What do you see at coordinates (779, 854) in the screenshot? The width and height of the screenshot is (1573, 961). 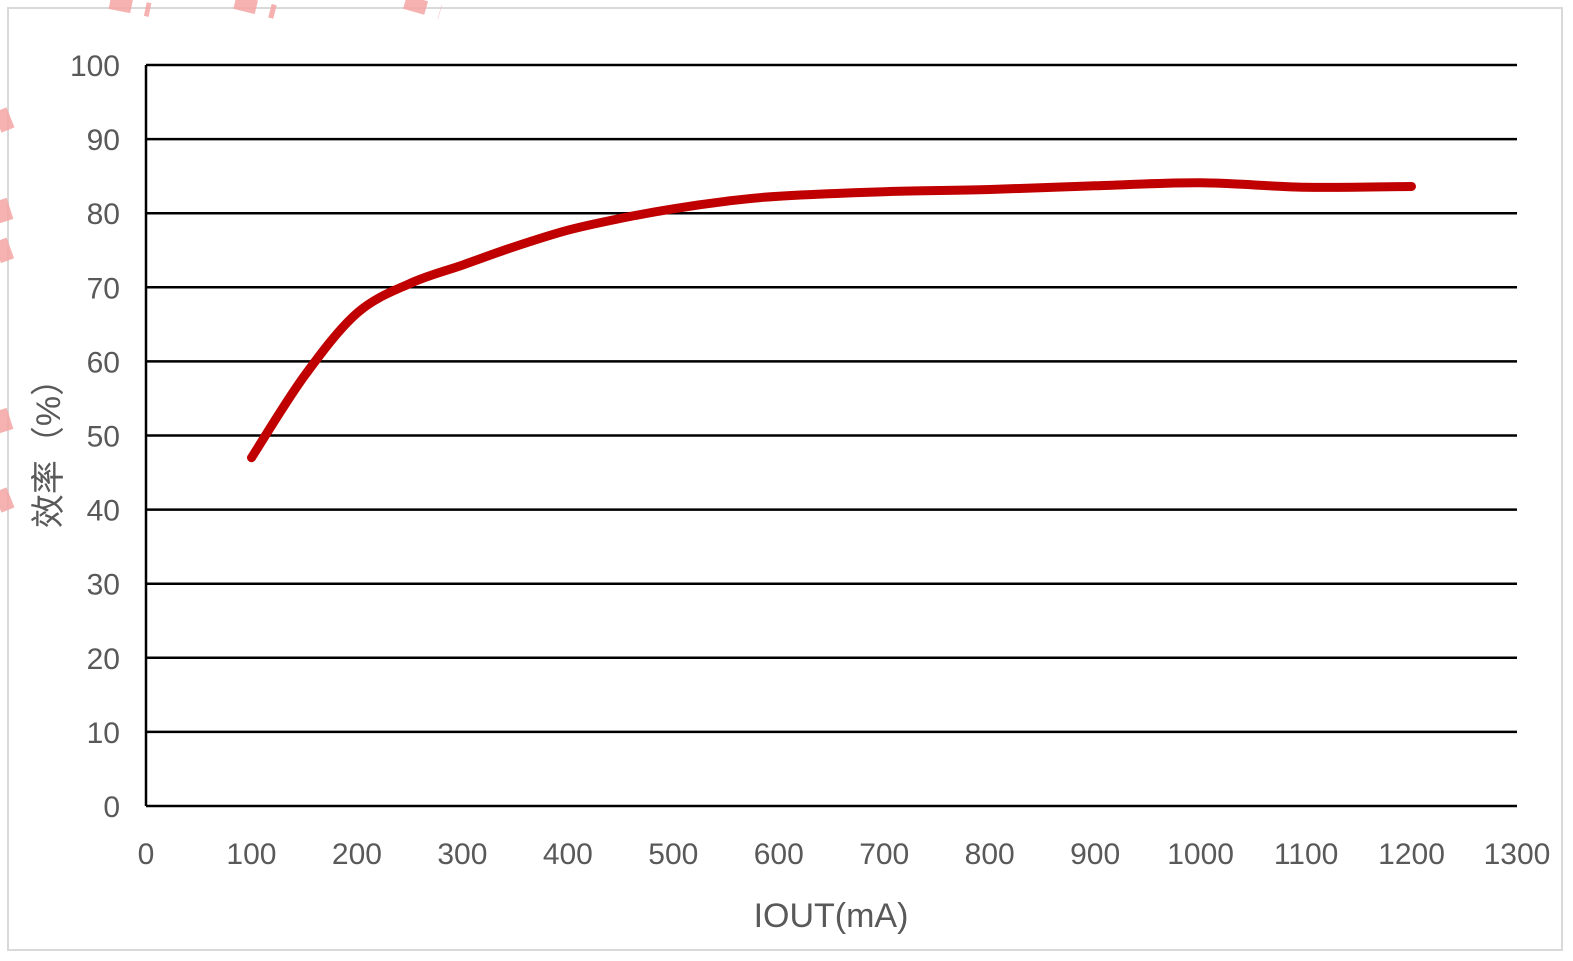 I see `x-tick-label: 600` at bounding box center [779, 854].